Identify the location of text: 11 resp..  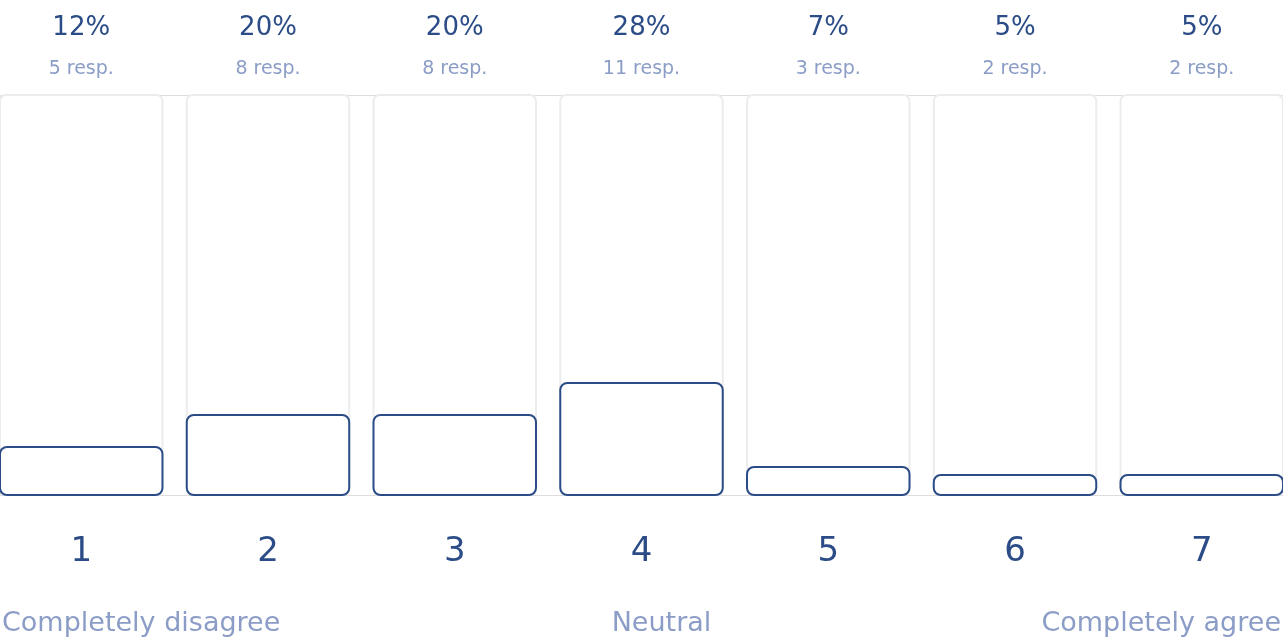
(641, 67).